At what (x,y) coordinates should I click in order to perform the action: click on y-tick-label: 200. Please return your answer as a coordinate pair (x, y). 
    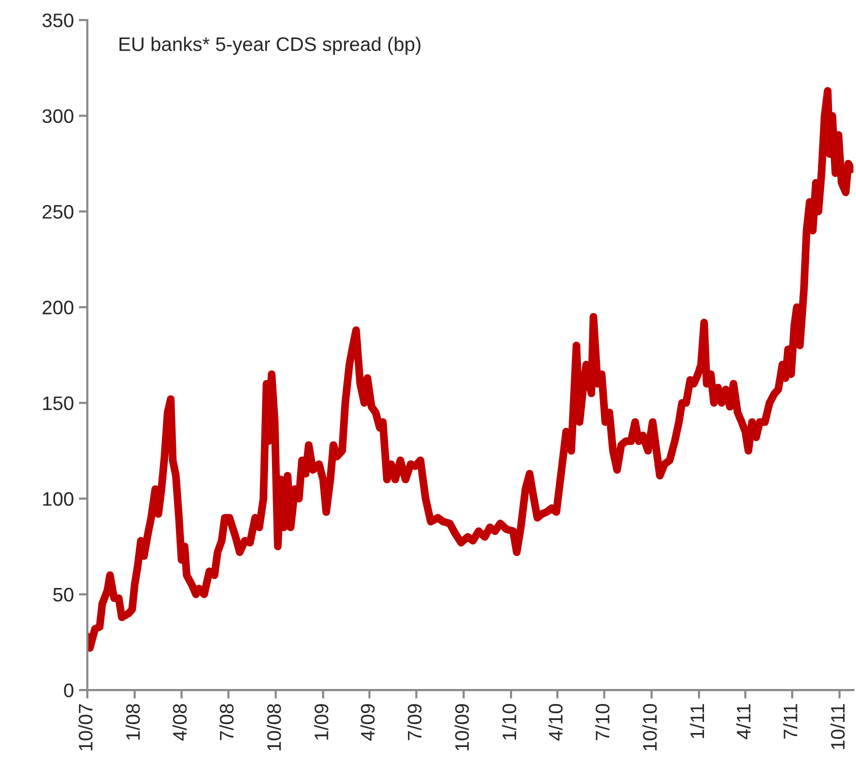
    Looking at the image, I should click on (58, 307).